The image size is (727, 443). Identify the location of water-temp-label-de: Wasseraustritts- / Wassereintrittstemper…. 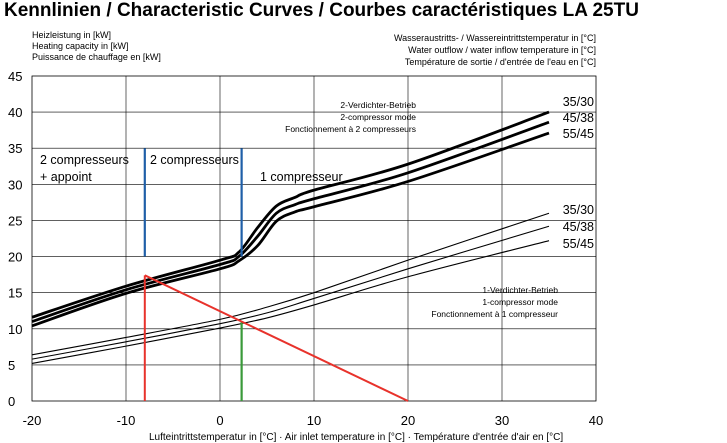
(495, 38).